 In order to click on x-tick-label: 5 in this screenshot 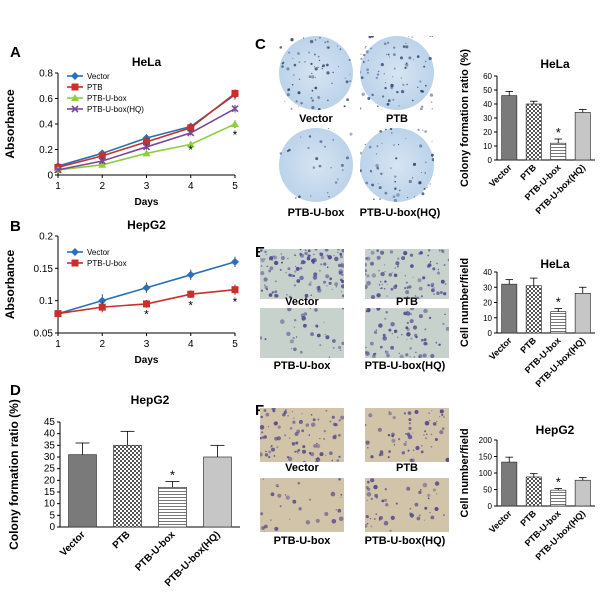, I will do `click(235, 344)`.